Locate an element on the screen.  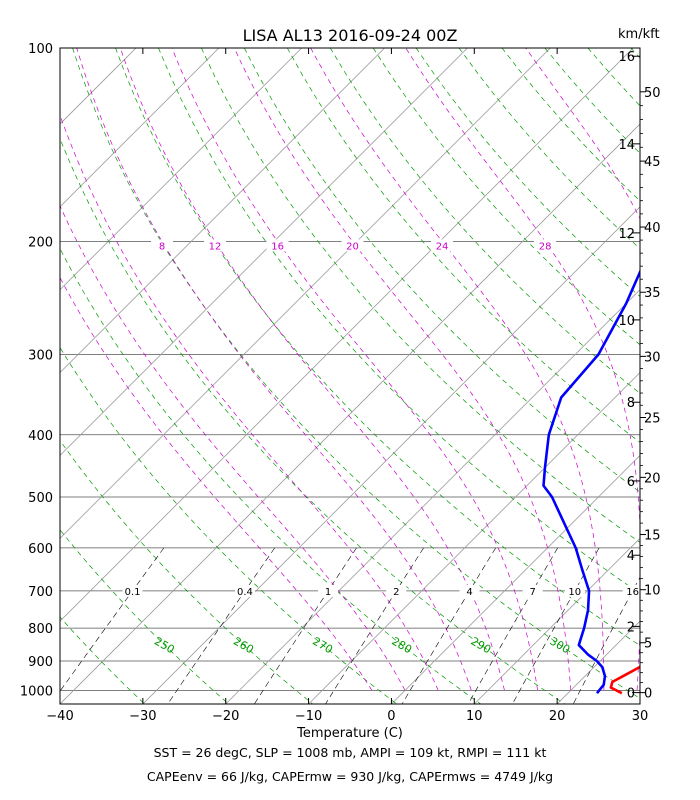
mixing-ratio-label: 0.1 is located at coordinates (133, 592).